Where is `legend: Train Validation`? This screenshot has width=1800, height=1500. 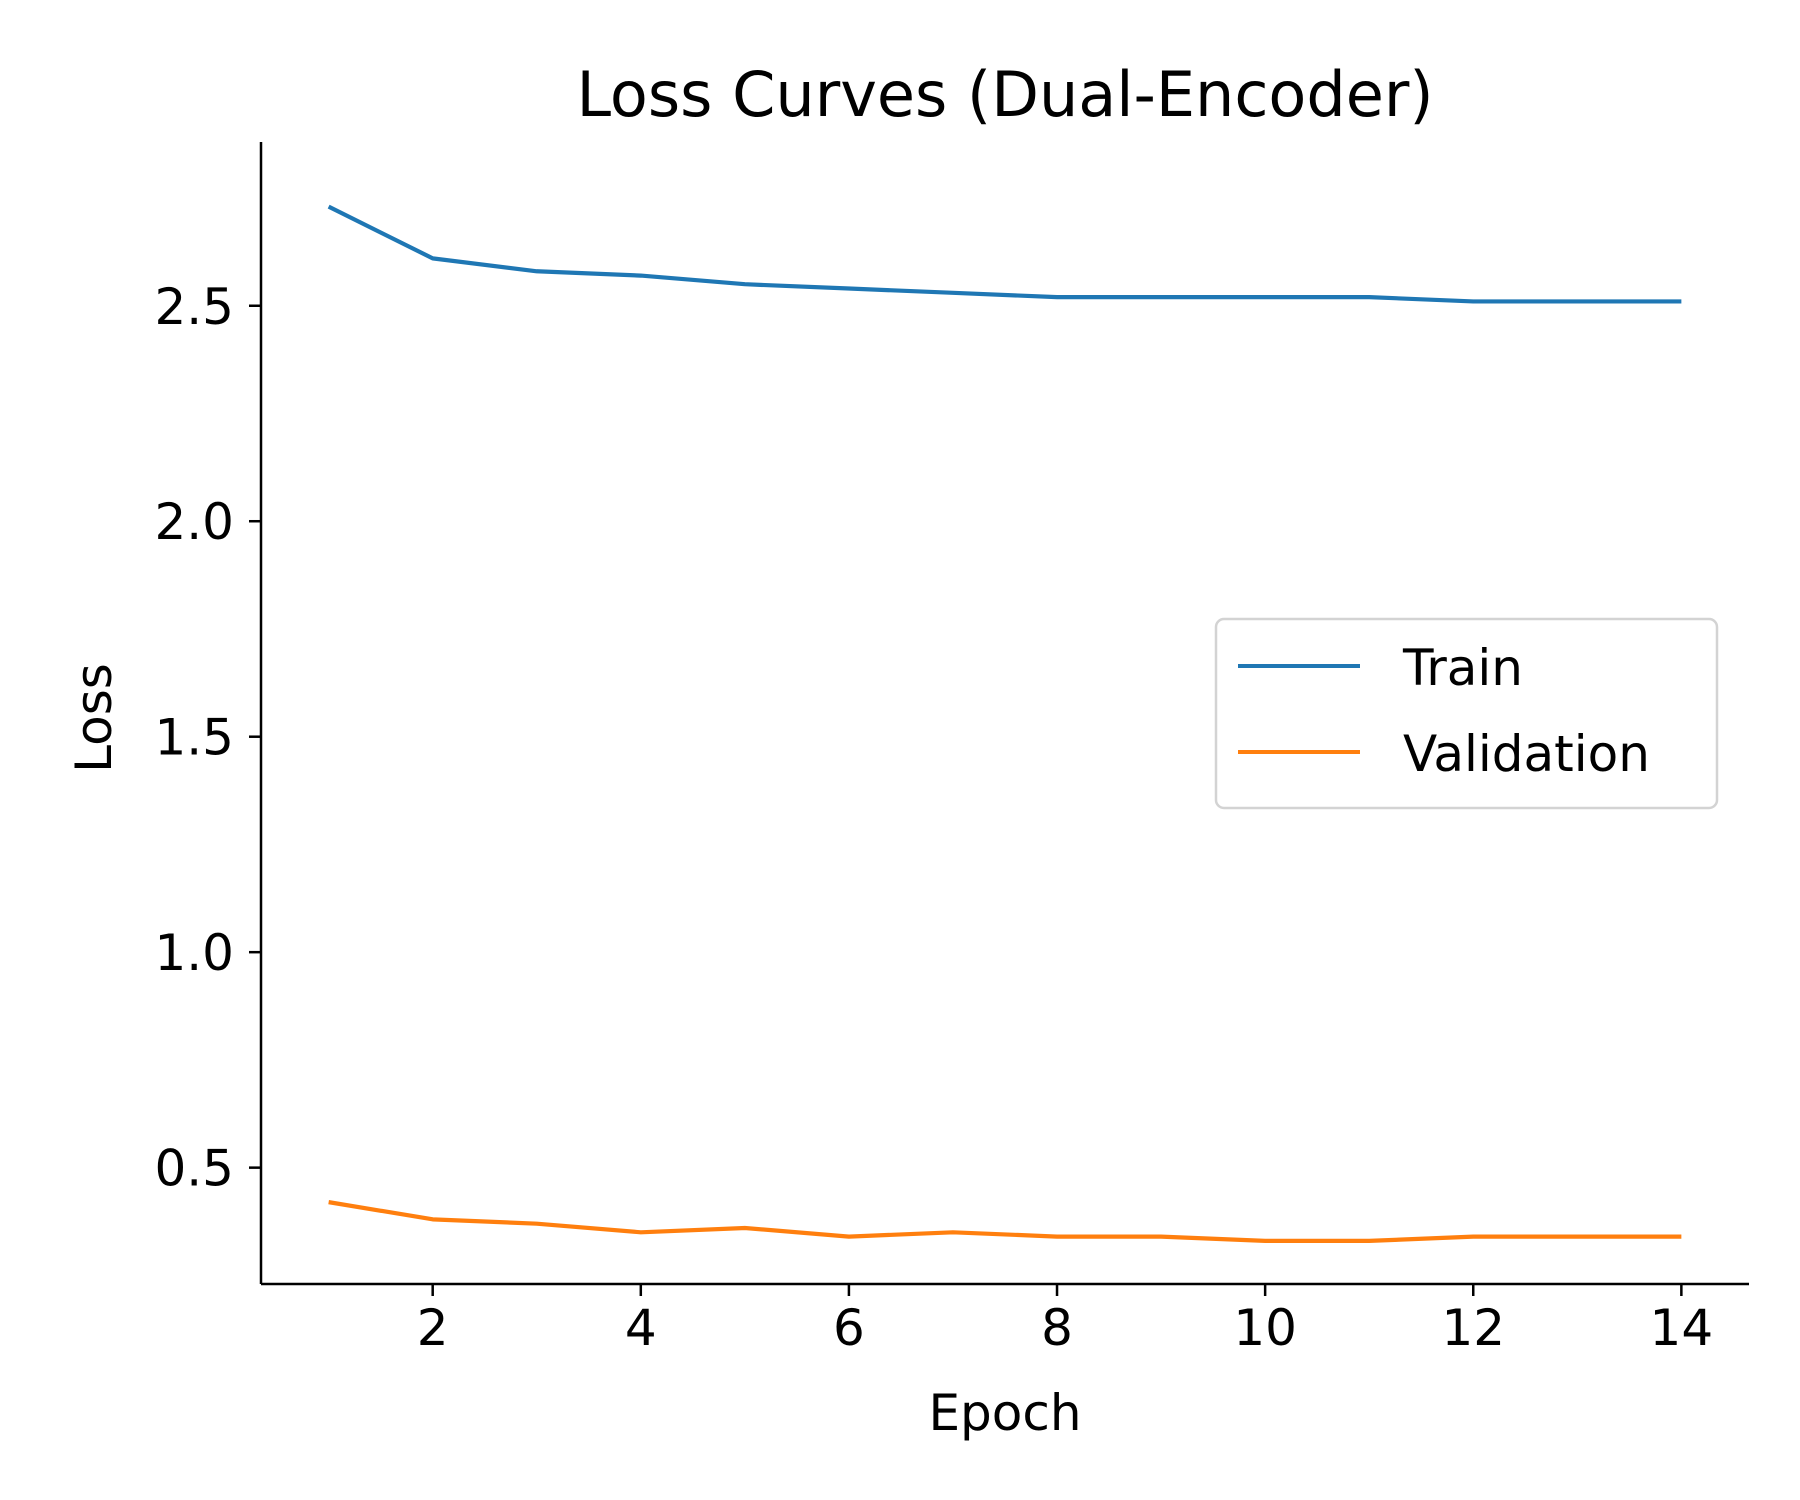 legend: Train Validation is located at coordinates (1466, 713).